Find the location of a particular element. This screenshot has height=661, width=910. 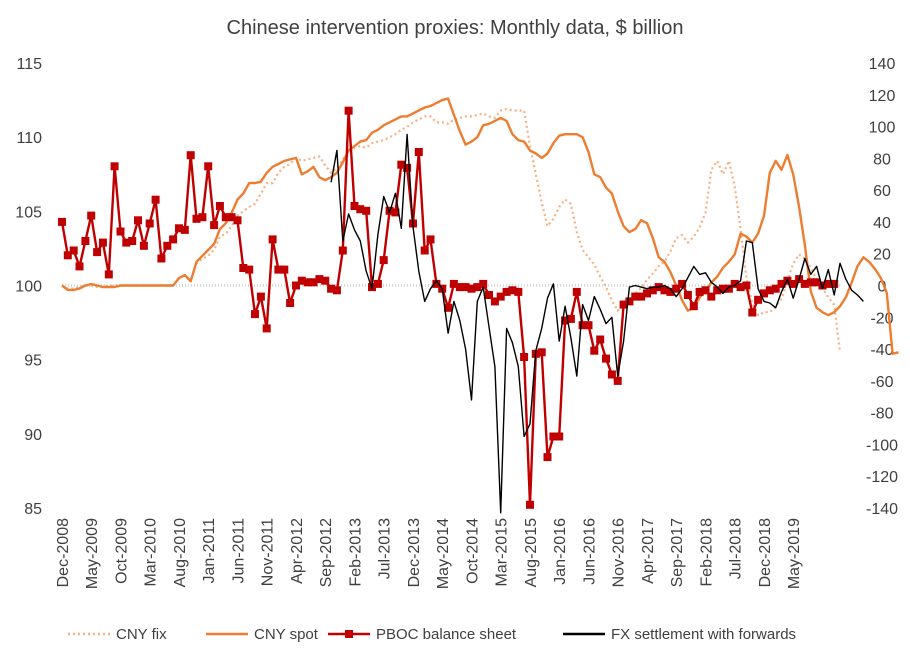

x-tick-label: Feb-2013 is located at coordinates (355, 552).